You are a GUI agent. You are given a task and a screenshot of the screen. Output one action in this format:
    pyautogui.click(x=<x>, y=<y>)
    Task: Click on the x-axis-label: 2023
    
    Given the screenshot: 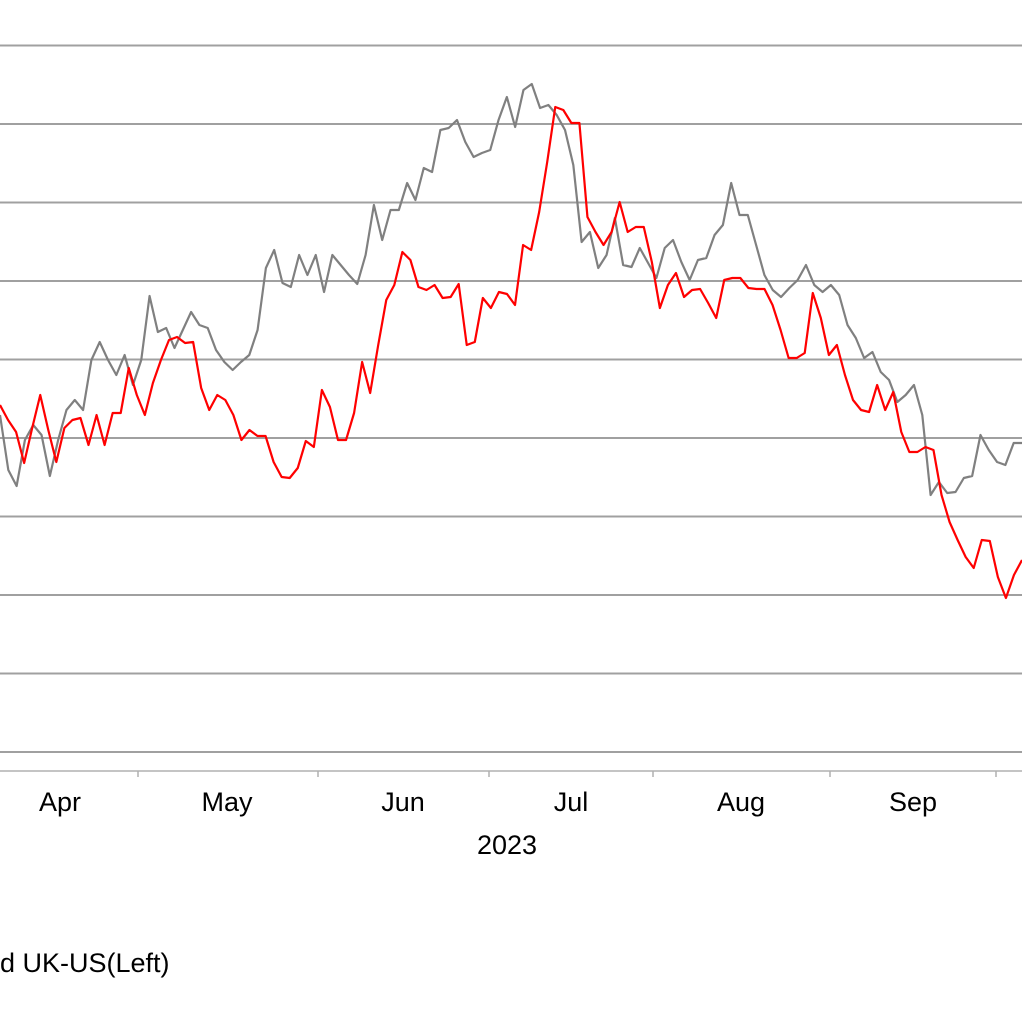 What is the action you would take?
    pyautogui.click(x=507, y=845)
    